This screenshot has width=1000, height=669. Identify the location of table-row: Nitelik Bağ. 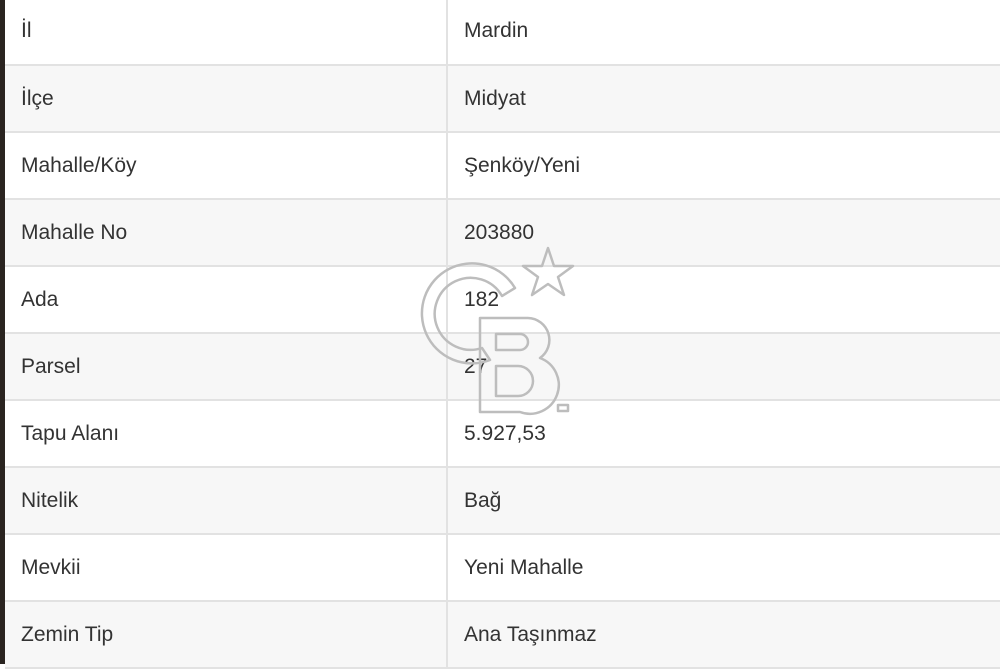
(502, 501).